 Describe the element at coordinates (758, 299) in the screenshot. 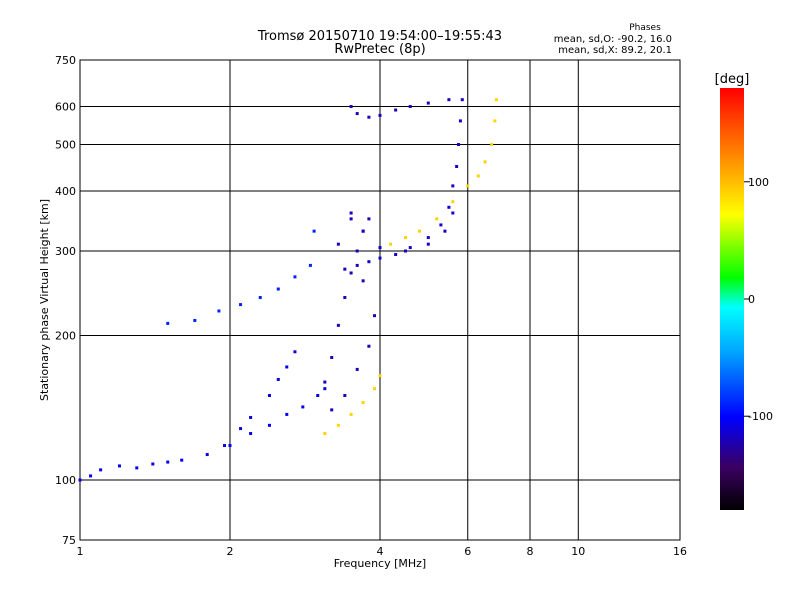

I see `colorbar-ticks: 100 0 -100` at that location.